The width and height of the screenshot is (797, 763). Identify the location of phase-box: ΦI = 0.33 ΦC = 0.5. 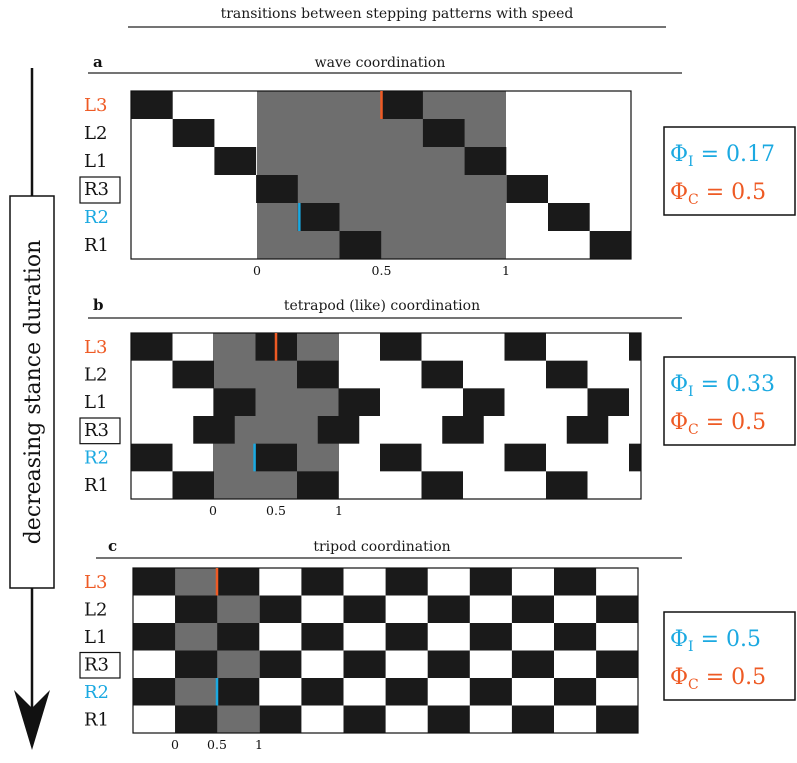
(729, 401).